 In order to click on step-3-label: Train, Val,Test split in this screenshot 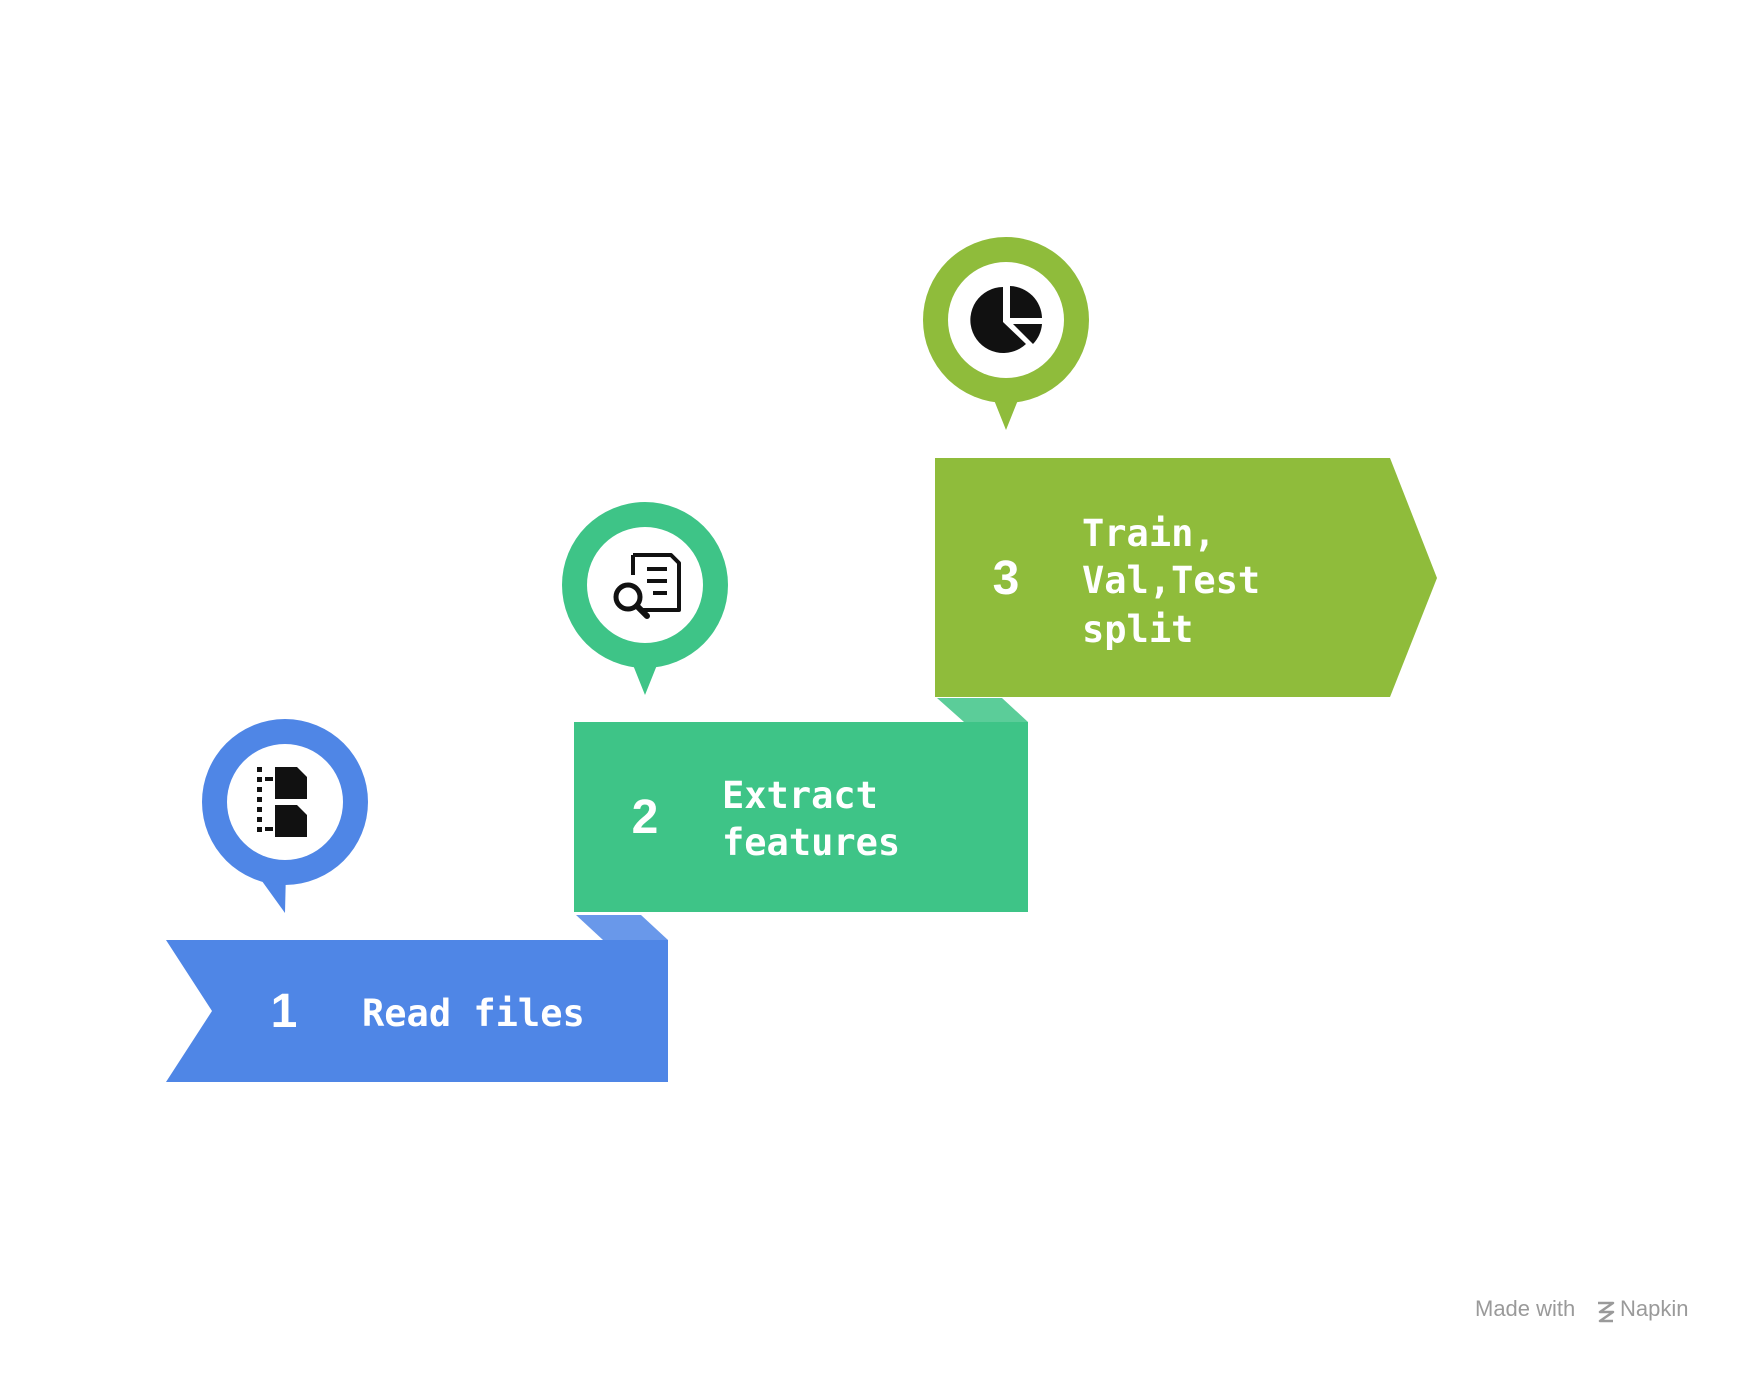, I will do `click(1182, 581)`.